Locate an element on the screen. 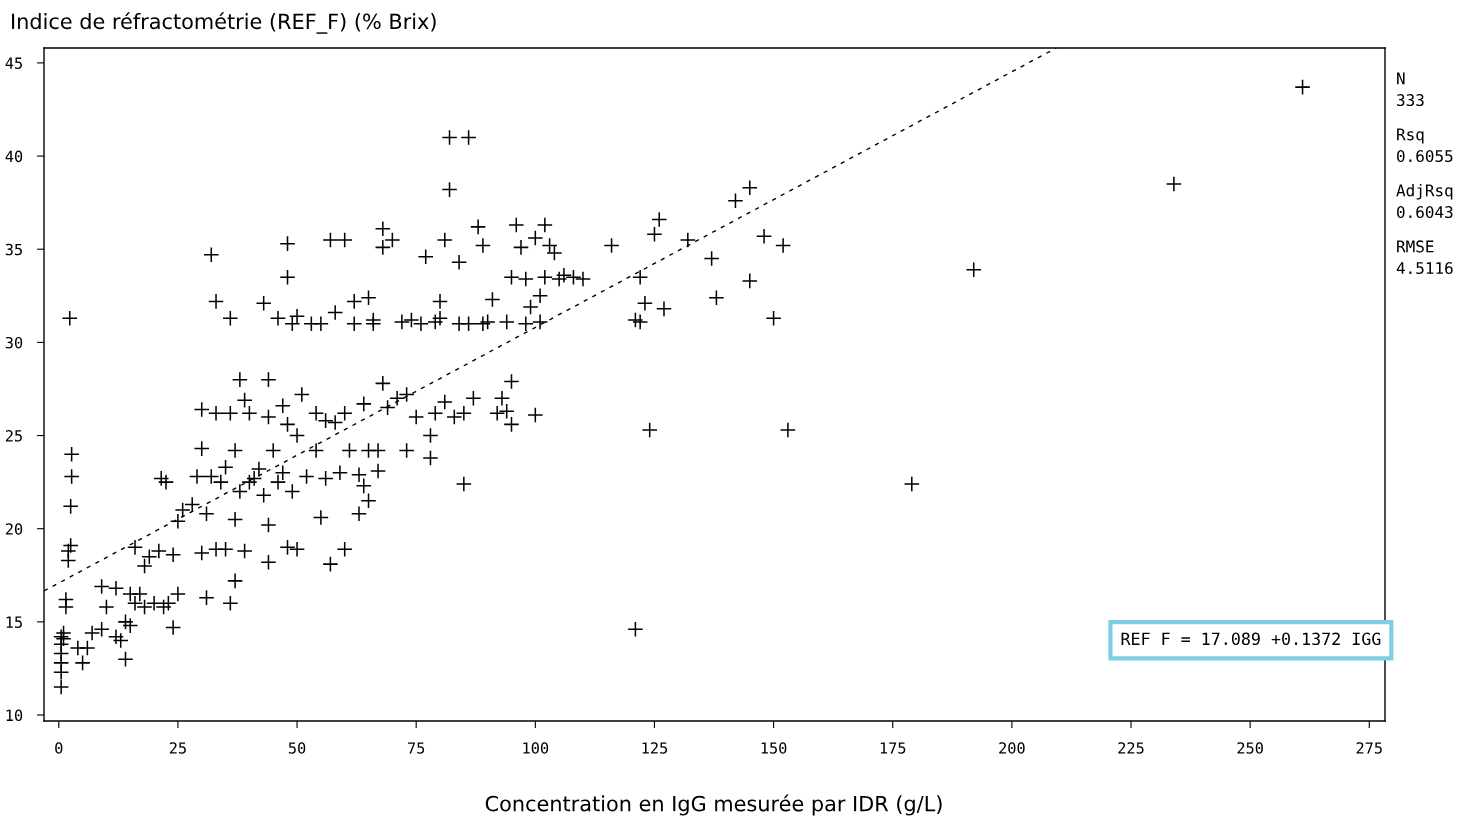  x-tick-label: 225 is located at coordinates (1131, 748).